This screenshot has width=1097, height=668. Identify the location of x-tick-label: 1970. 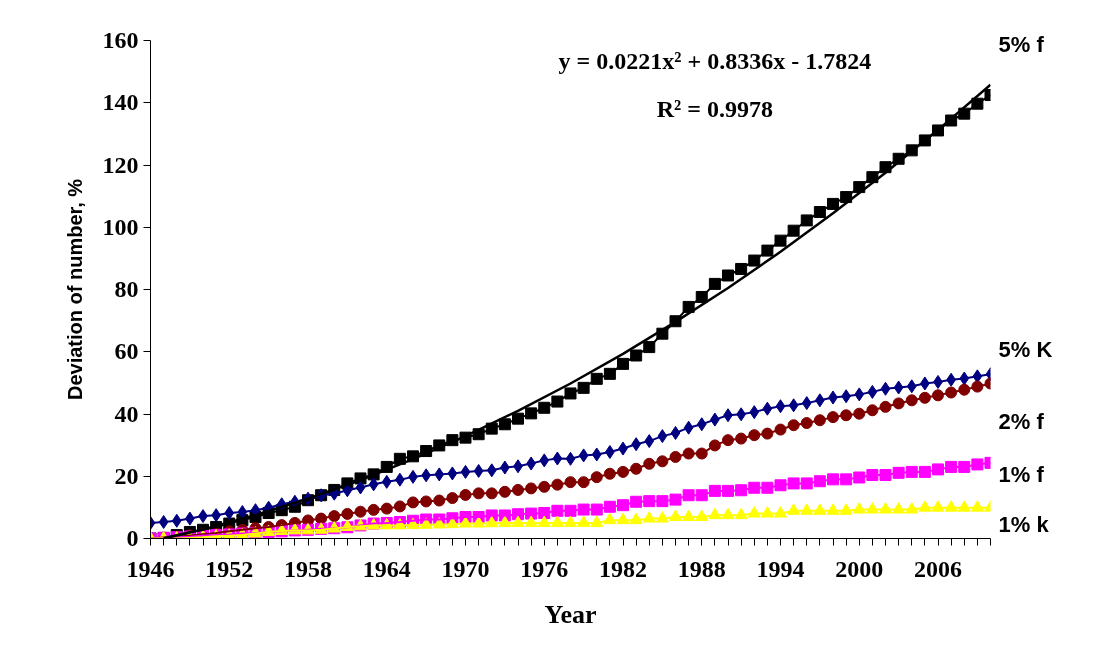
(465, 568).